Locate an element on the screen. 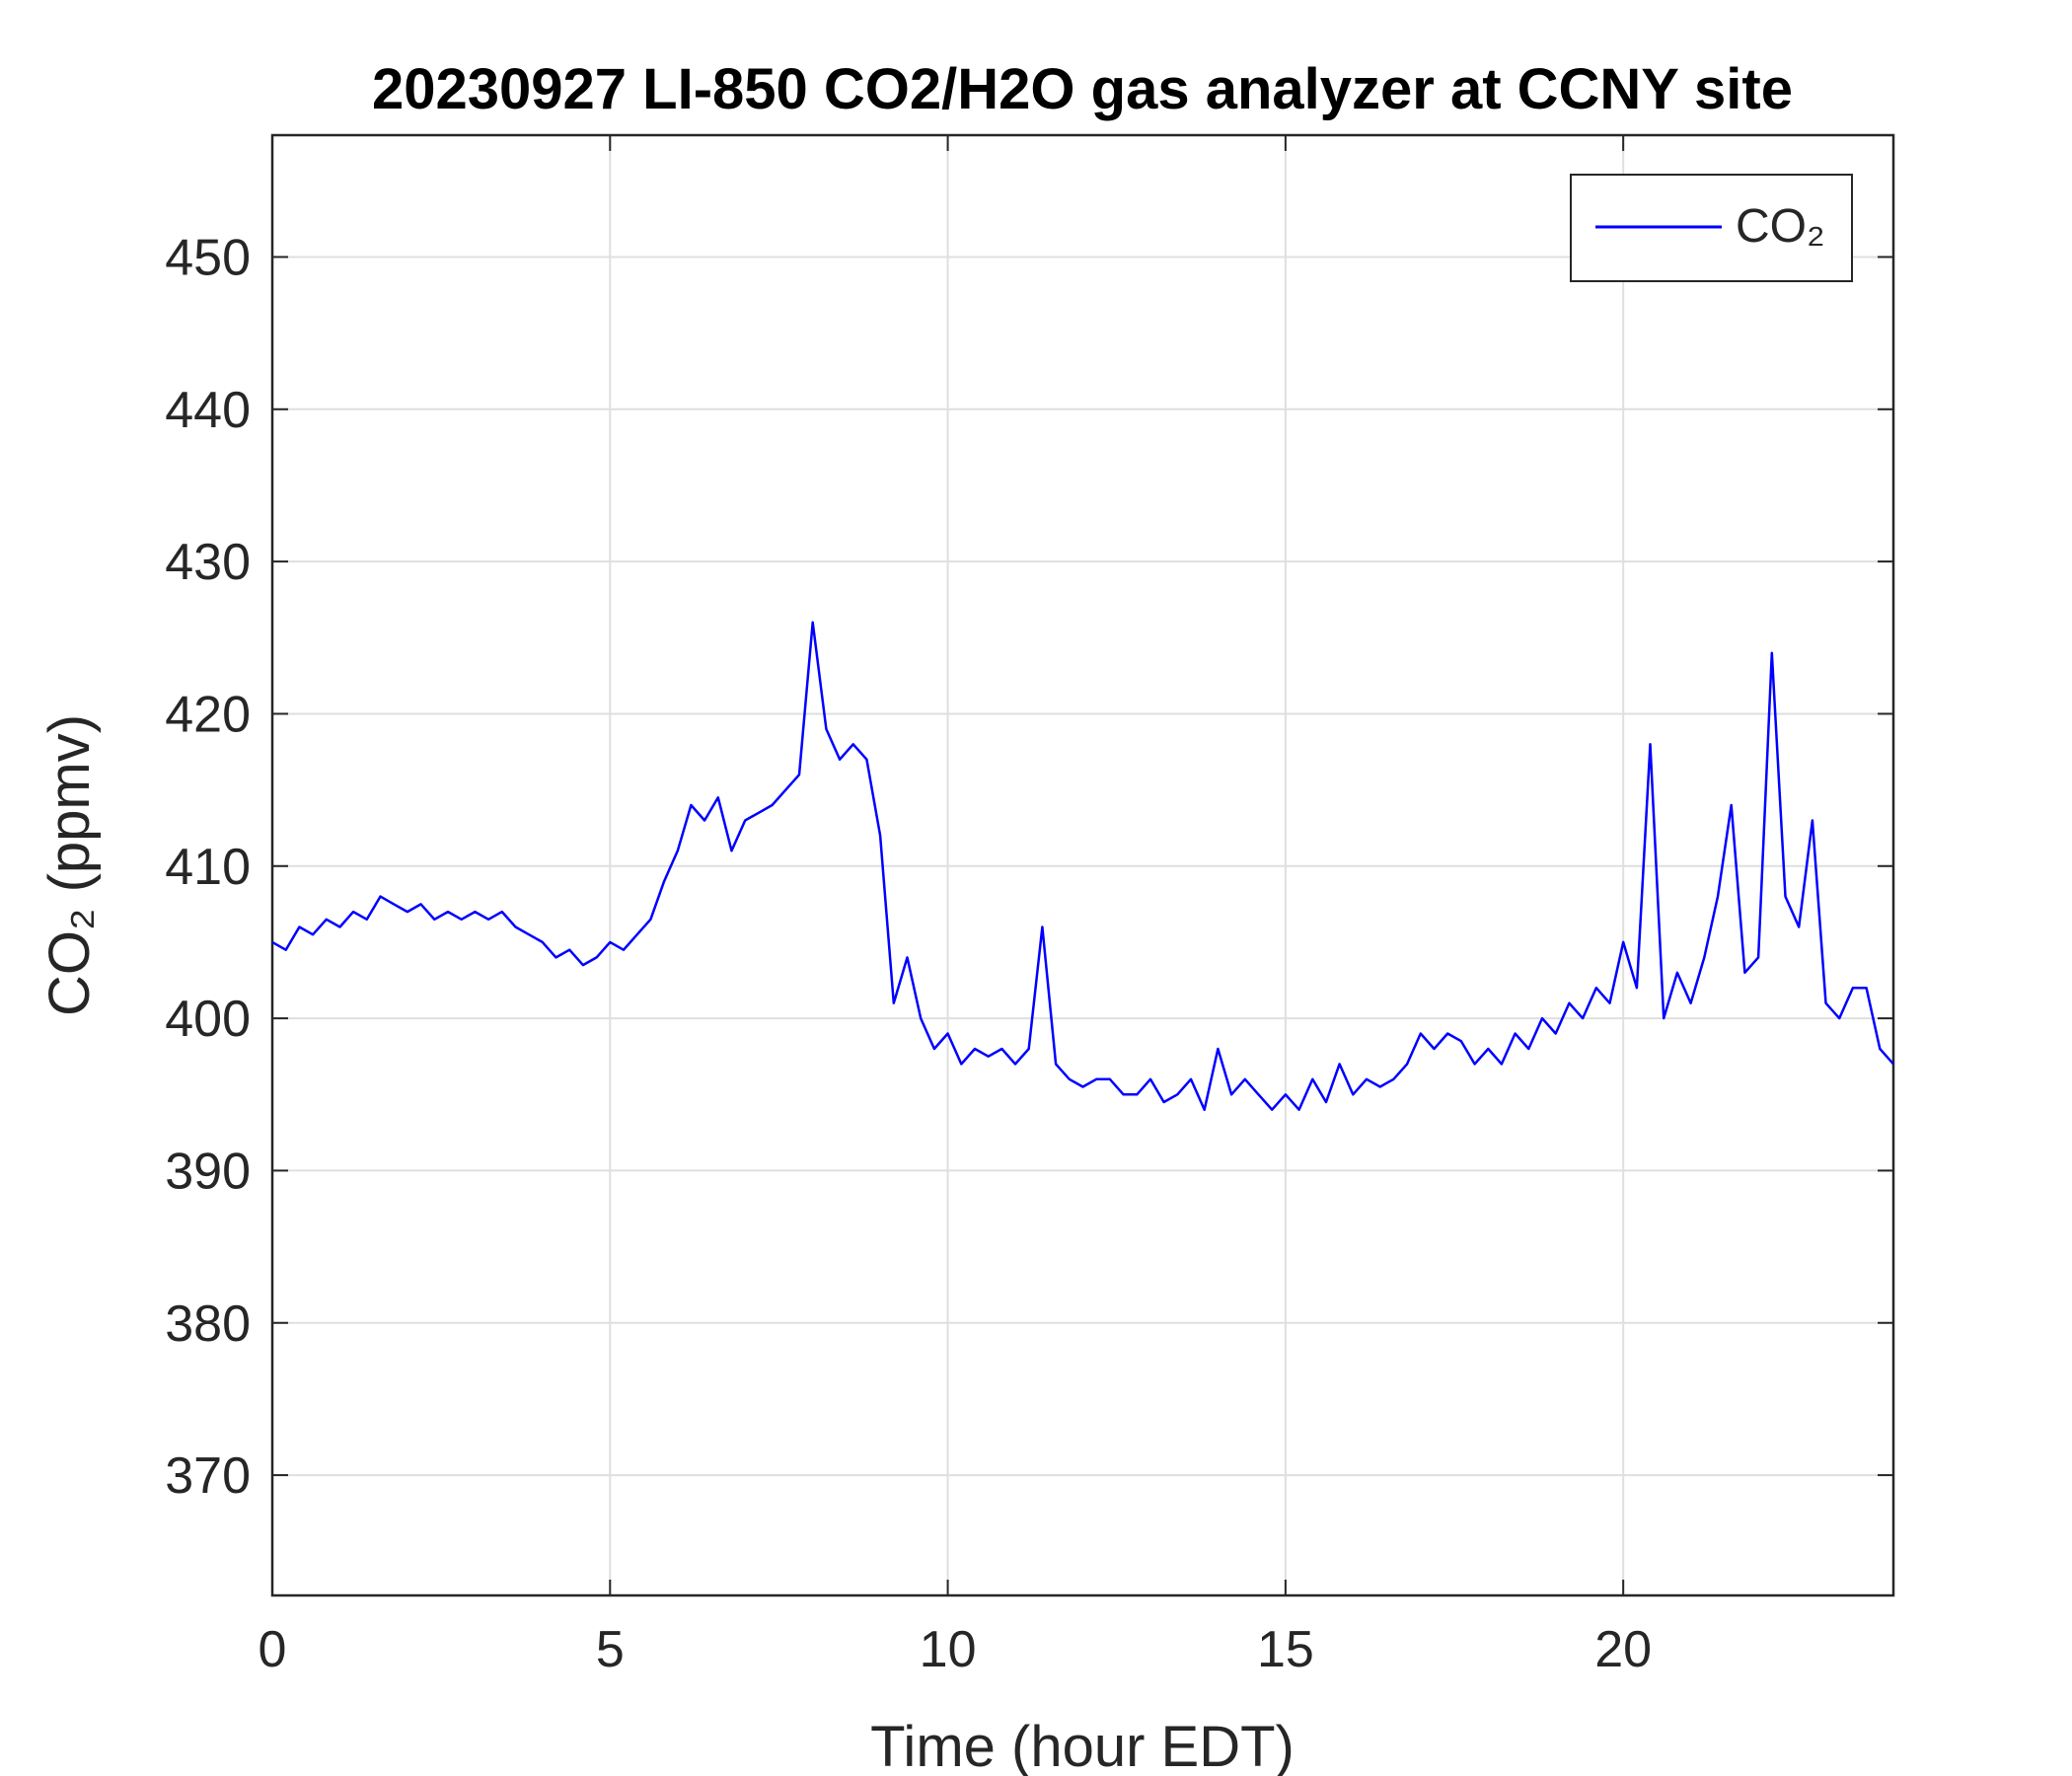 The image size is (2072, 1776). x-axis-label: Time (hour EDT) is located at coordinates (1083, 1746).